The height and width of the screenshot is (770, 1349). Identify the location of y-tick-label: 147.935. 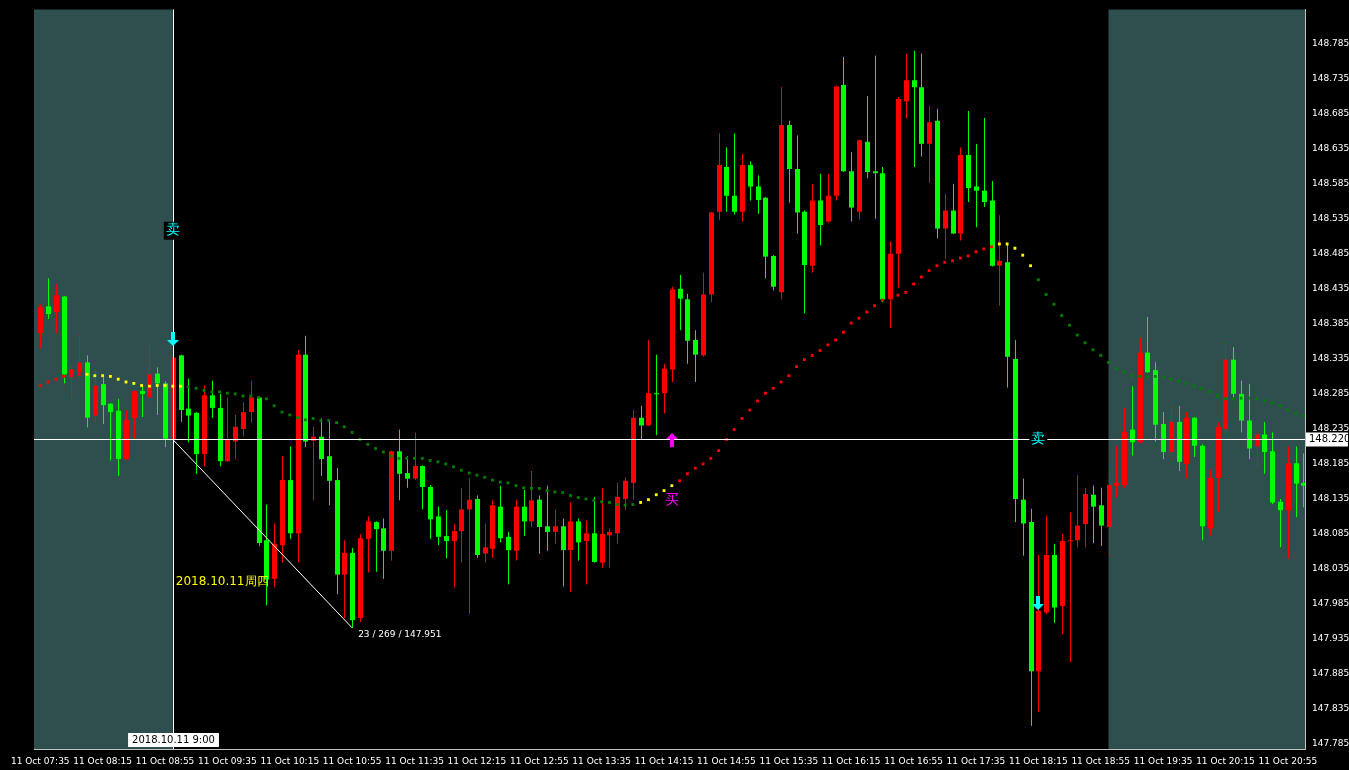
(1330, 638).